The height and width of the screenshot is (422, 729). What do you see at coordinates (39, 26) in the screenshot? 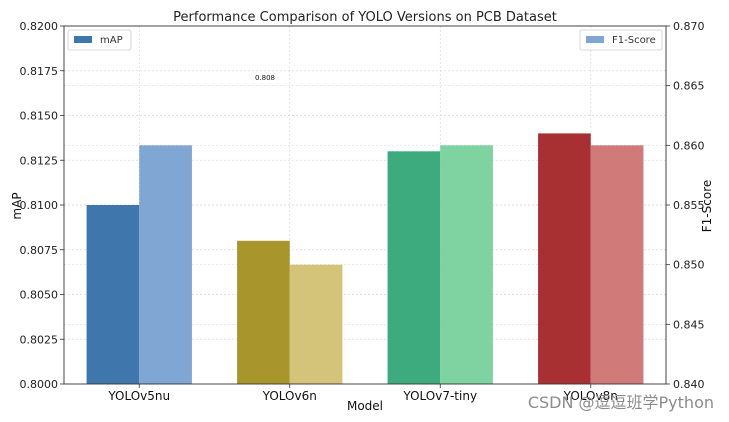
I see `y-tick-label: 0.8200` at bounding box center [39, 26].